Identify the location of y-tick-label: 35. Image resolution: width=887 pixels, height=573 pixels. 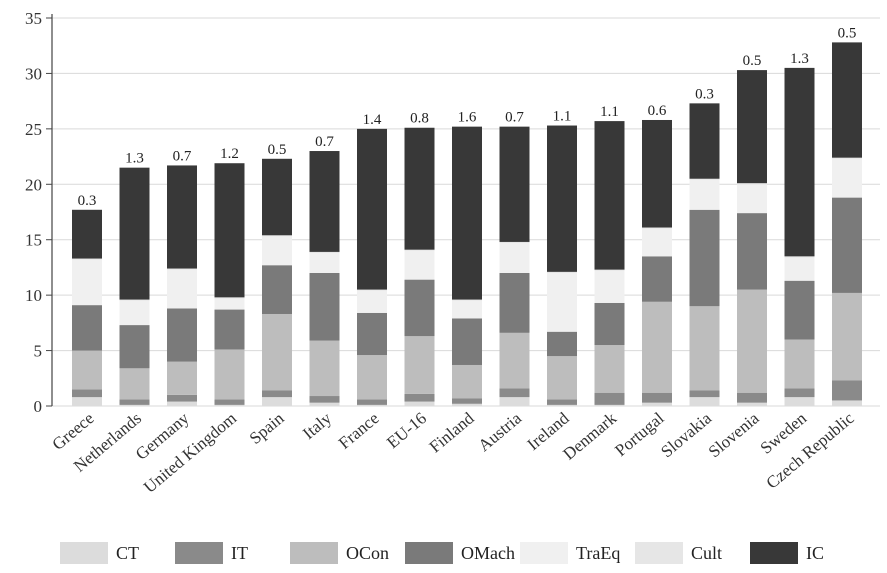
(33, 18).